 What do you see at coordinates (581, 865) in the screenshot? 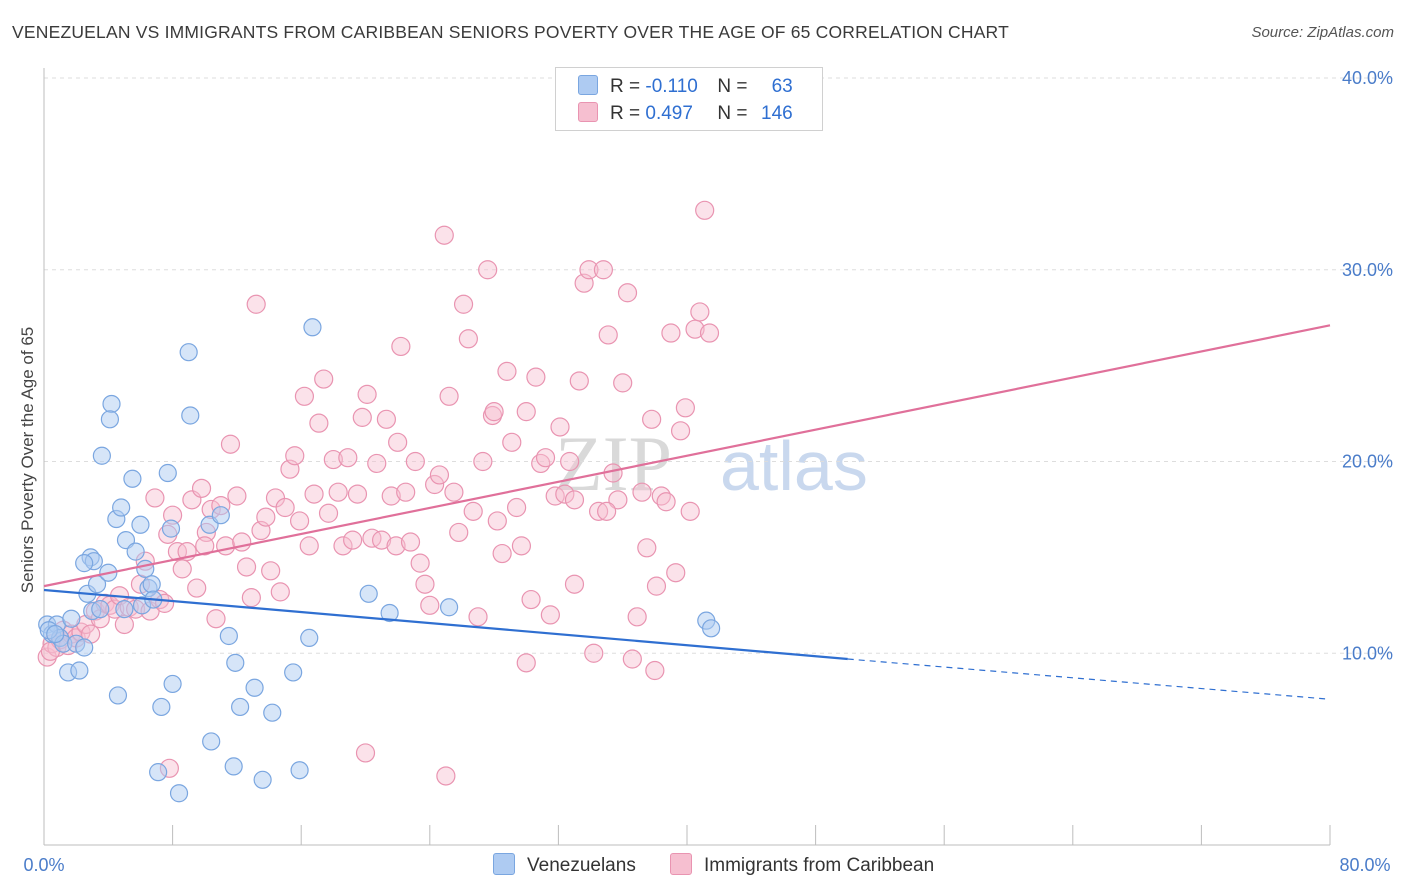
I see `series-label-venezuelans: Venezuelans` at bounding box center [581, 865].